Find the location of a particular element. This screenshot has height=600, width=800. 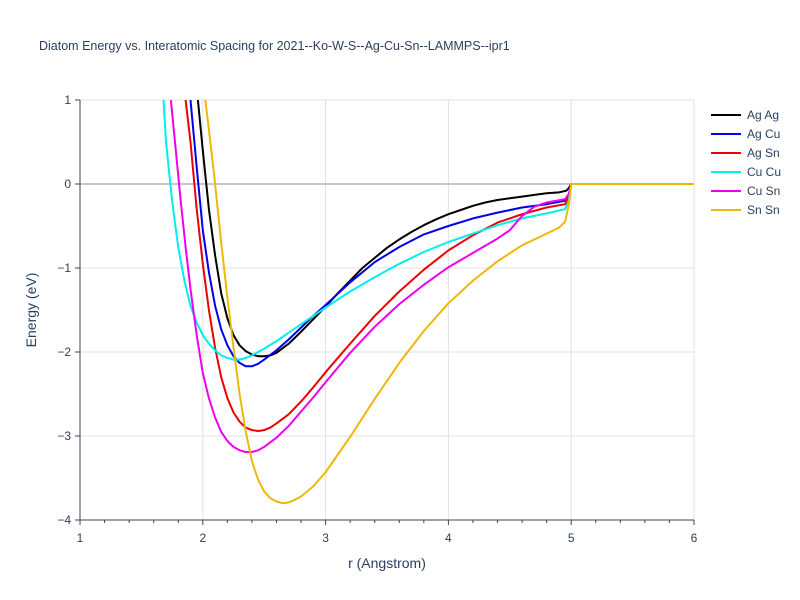

x-axis-title: r (Angstrom) is located at coordinates (387, 563).